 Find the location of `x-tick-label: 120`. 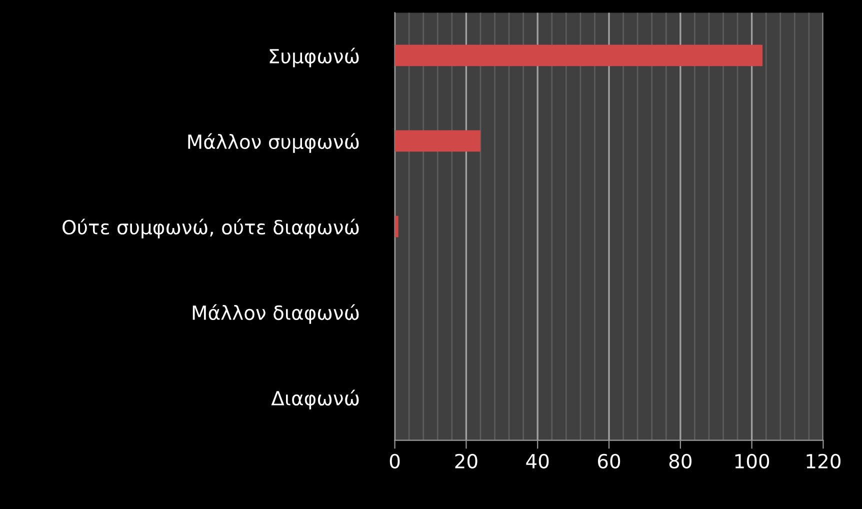

x-tick-label: 120 is located at coordinates (823, 461).